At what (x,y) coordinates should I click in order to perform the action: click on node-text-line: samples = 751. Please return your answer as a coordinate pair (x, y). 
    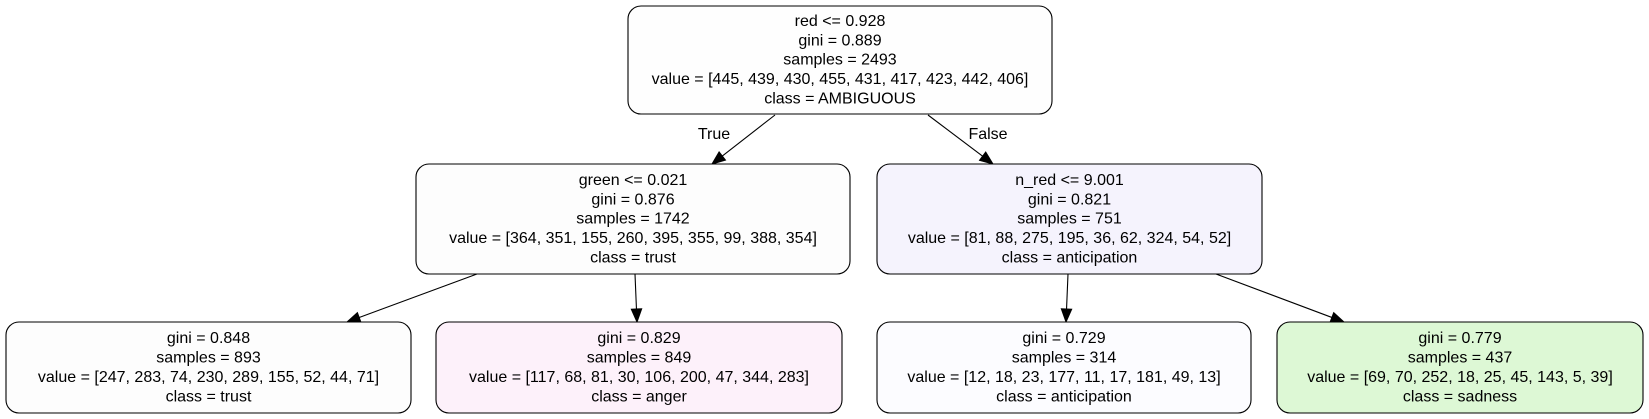
    Looking at the image, I should click on (1069, 219).